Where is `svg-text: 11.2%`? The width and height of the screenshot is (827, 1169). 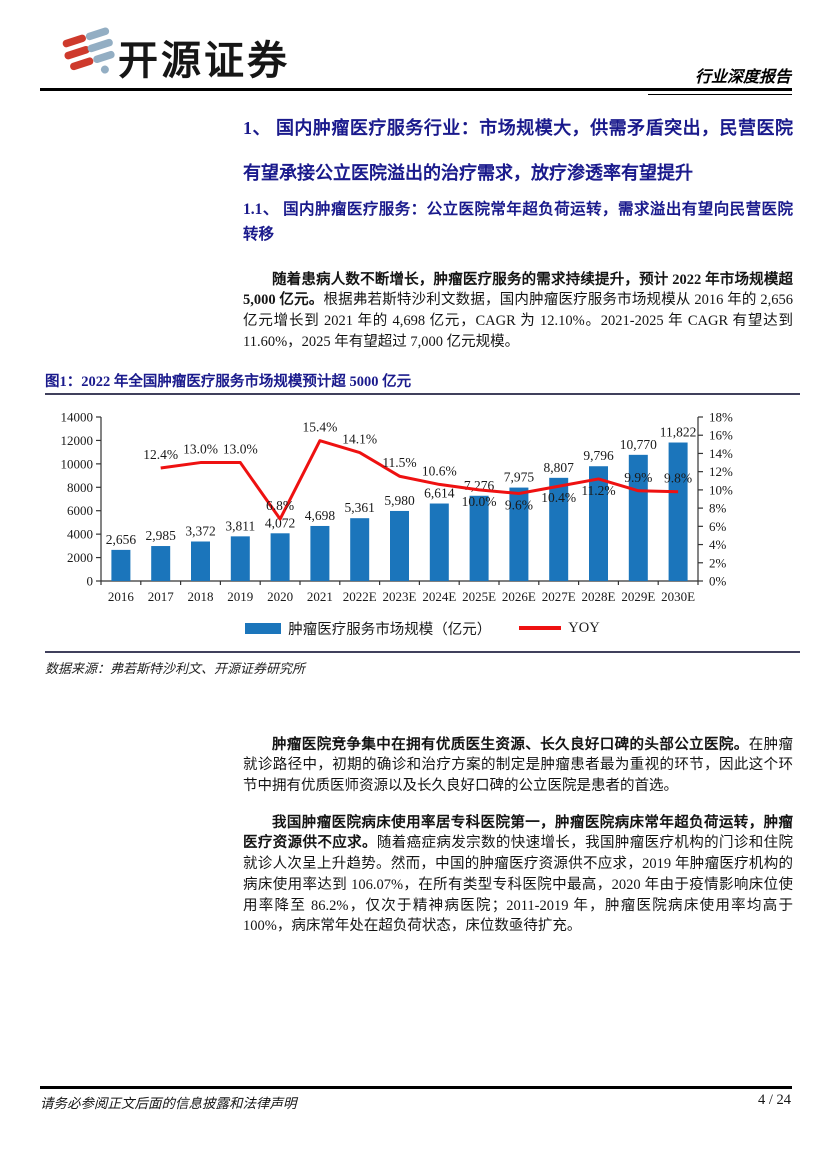 svg-text: 11.2% is located at coordinates (598, 490).